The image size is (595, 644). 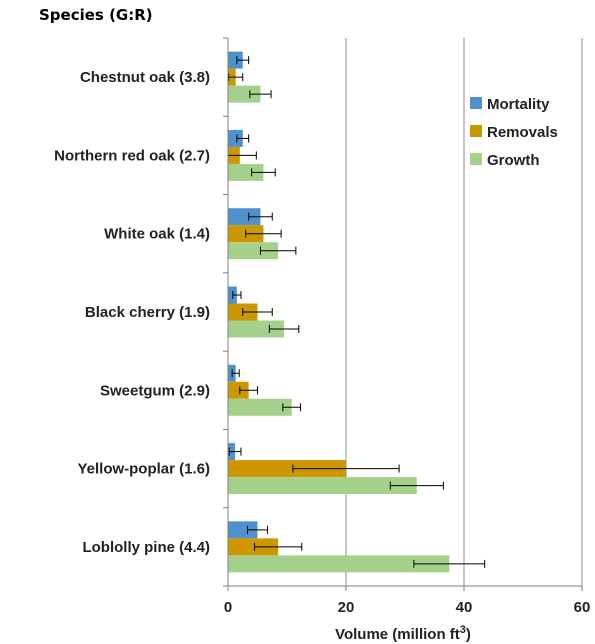 What do you see at coordinates (145, 77) in the screenshot?
I see `category-label: Chestnut oak (3.8)` at bounding box center [145, 77].